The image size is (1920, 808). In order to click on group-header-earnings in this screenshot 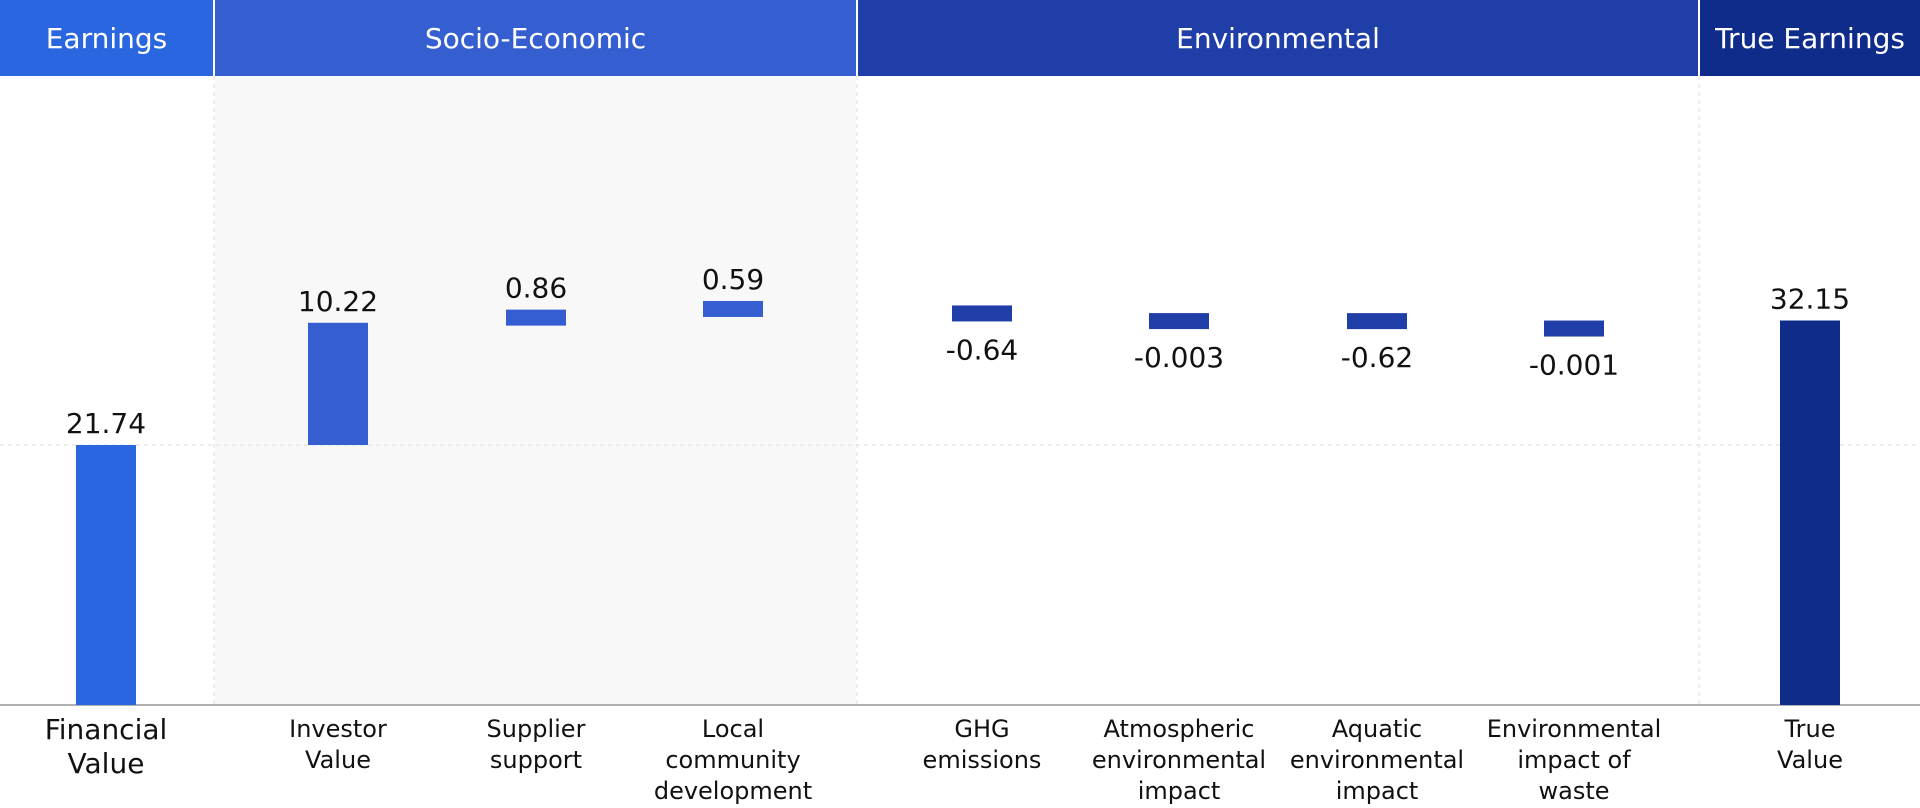, I will do `click(106, 38)`.